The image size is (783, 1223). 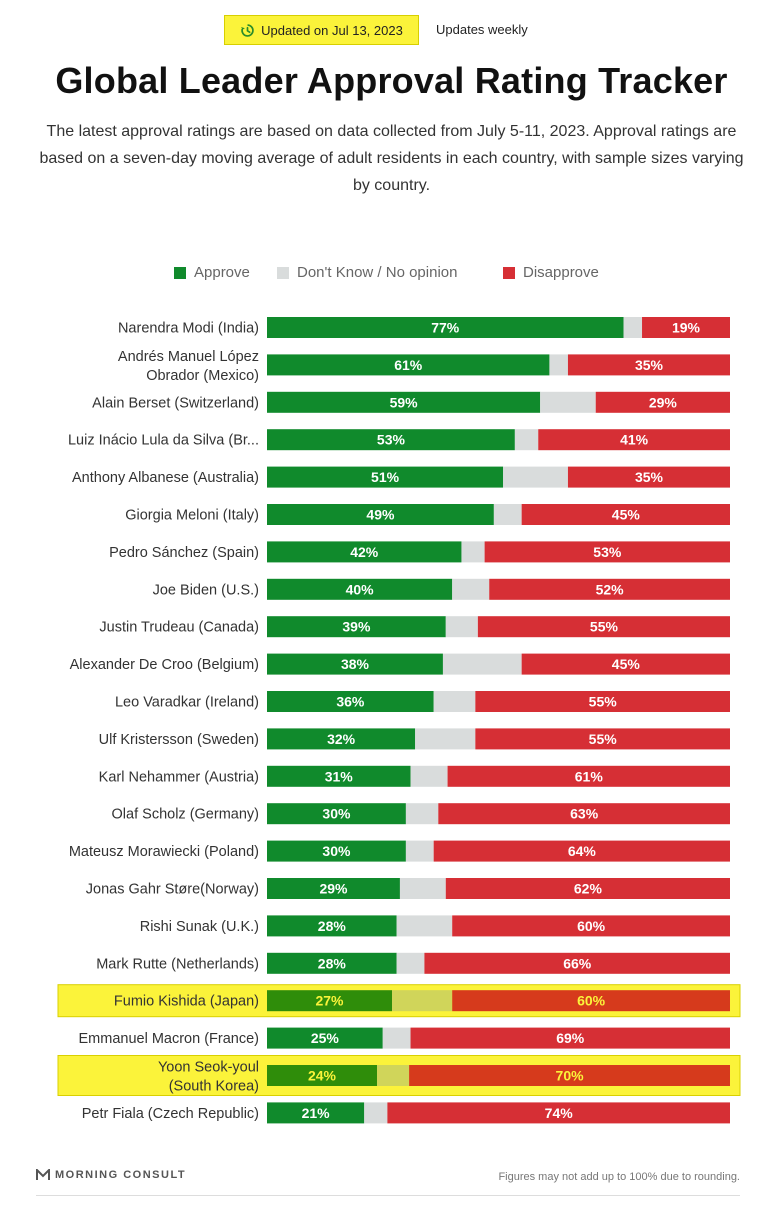 What do you see at coordinates (184, 553) in the screenshot?
I see `leader-label: Pedro Sánchez (Spain)` at bounding box center [184, 553].